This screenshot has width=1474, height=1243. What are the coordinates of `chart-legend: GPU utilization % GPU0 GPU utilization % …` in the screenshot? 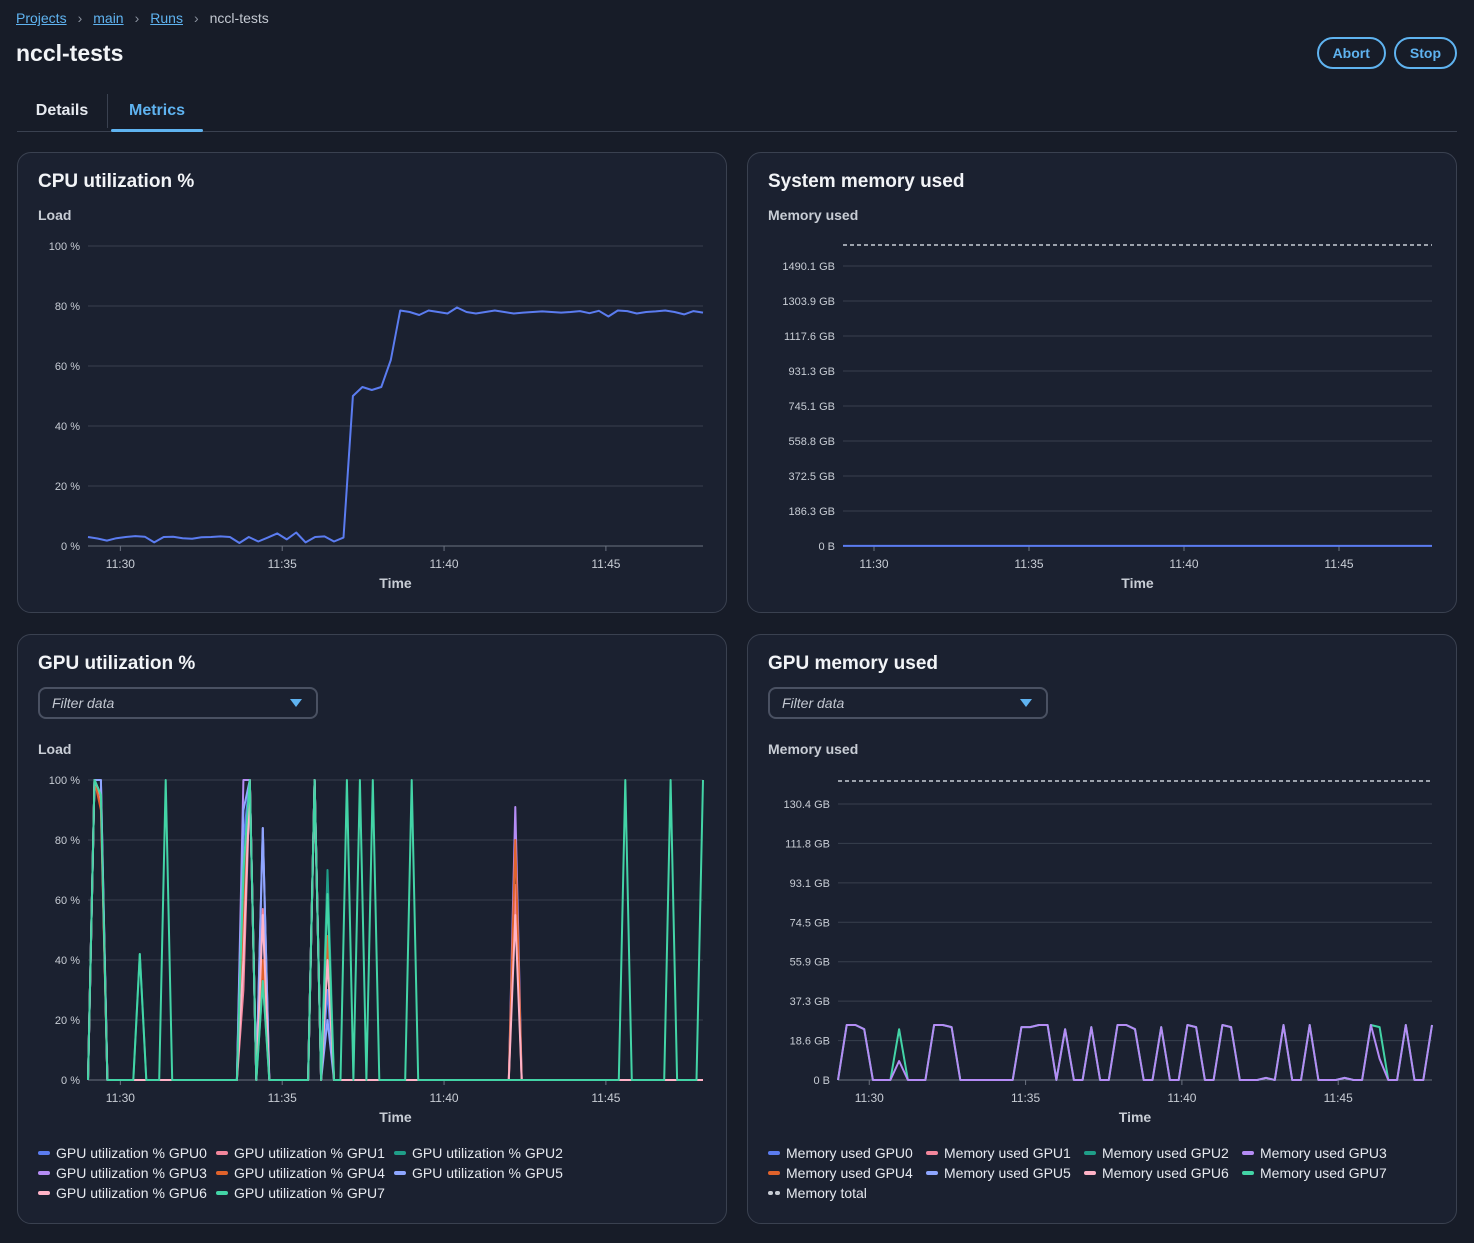 It's located at (338, 1173).